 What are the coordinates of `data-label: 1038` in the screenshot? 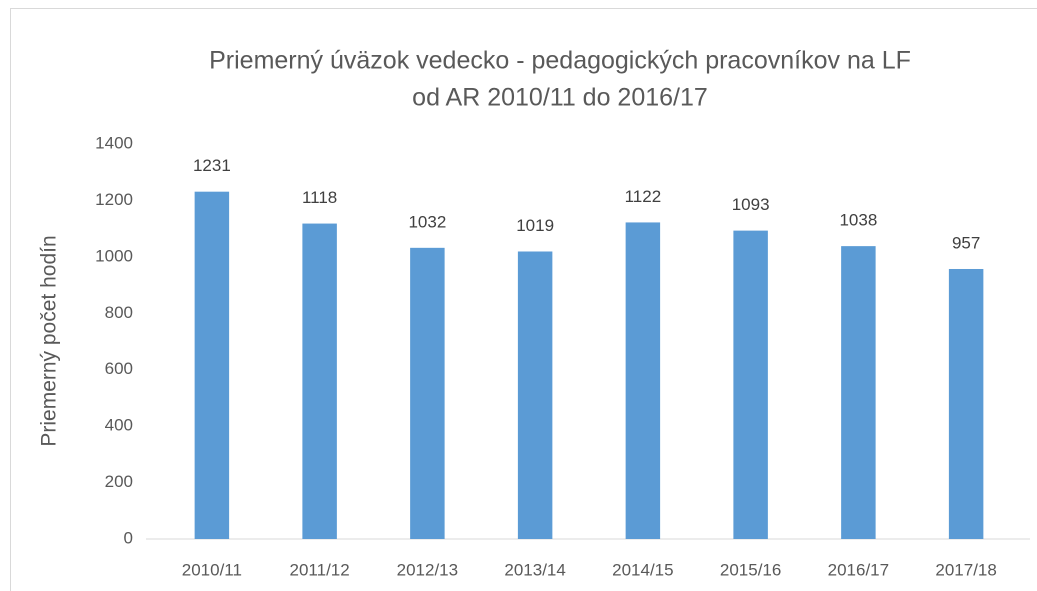 It's located at (858, 220).